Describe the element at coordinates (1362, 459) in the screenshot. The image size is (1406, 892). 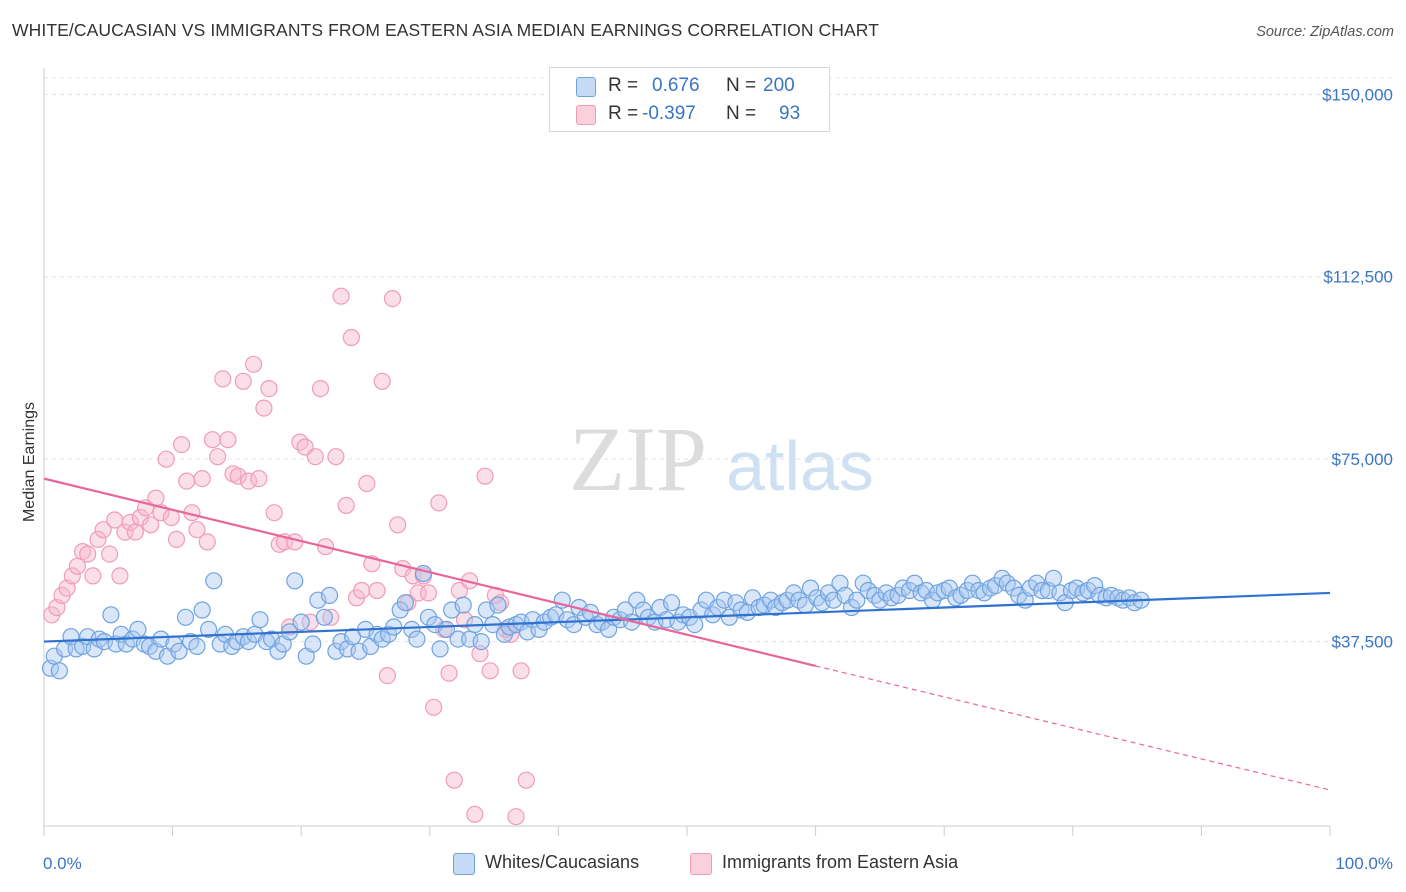
I see `y-tick-label: $75,000` at that location.